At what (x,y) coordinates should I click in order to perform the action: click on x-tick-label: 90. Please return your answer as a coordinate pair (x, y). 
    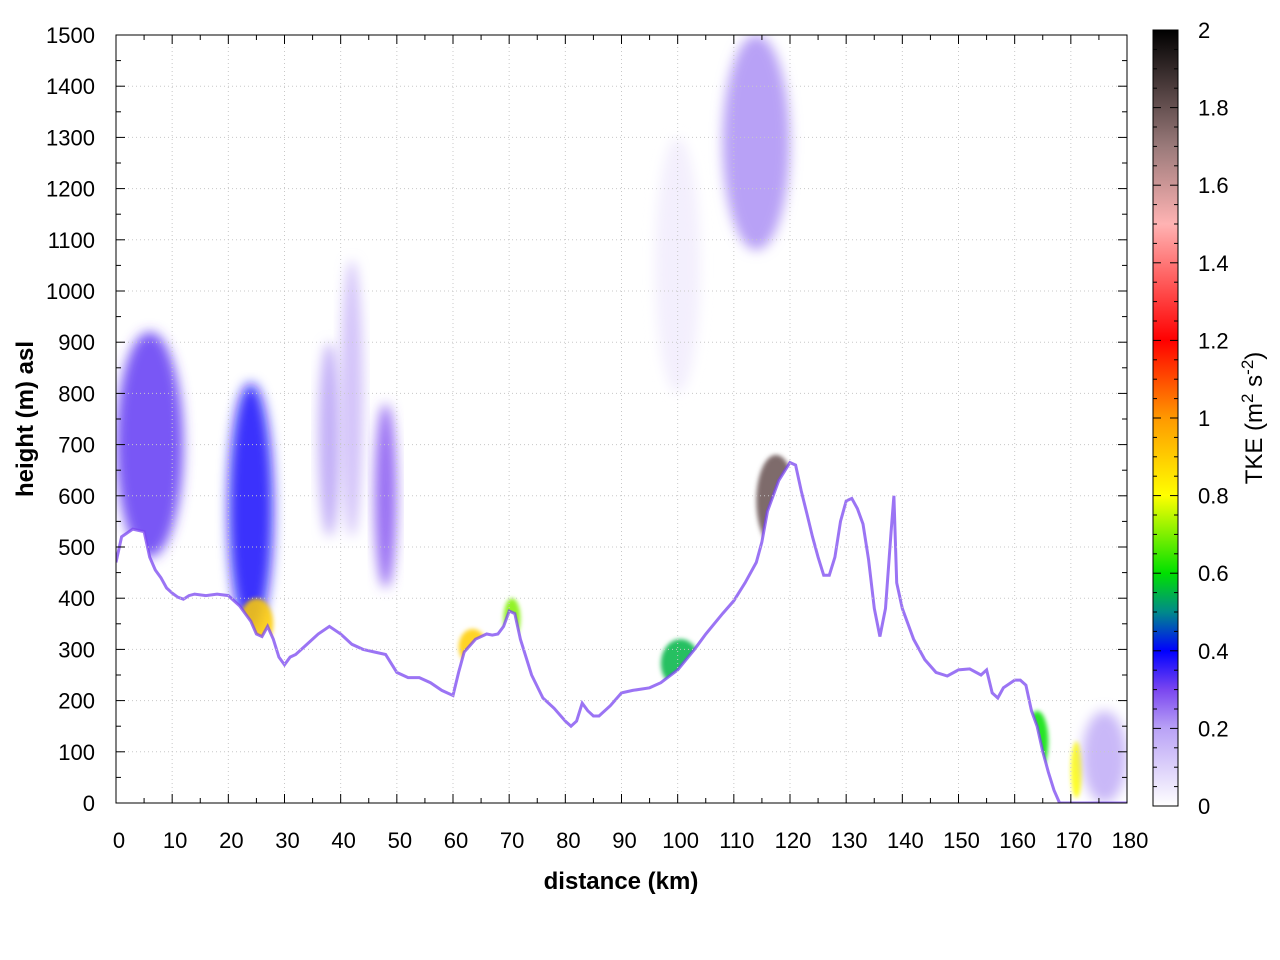
    Looking at the image, I should click on (624, 840).